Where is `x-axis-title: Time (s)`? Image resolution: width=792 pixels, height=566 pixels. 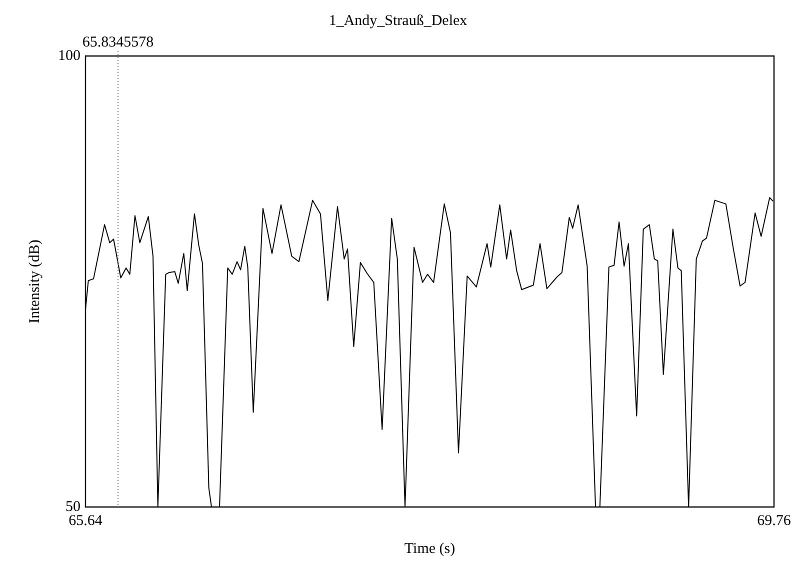
x-axis-title: Time (s) is located at coordinates (430, 548).